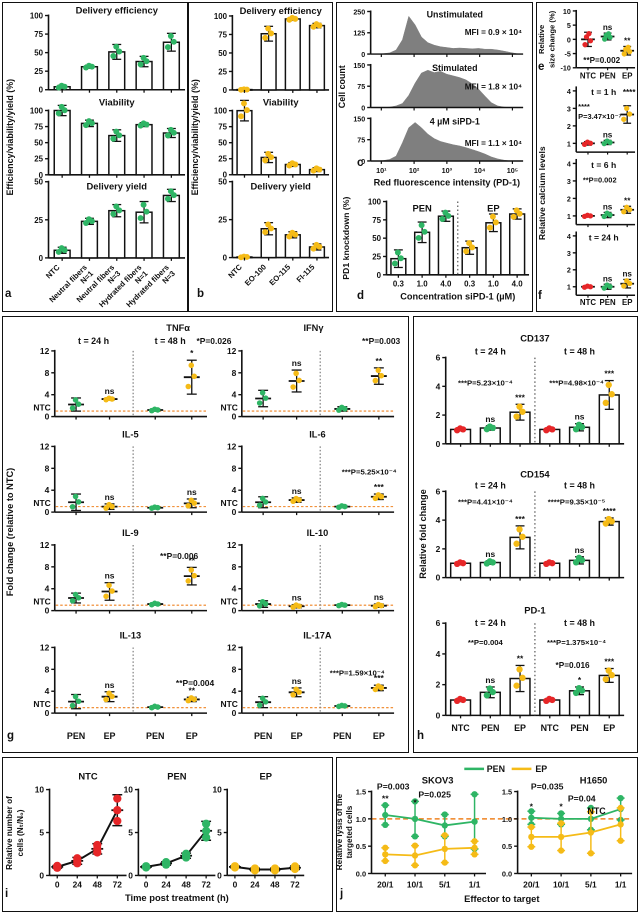 The image size is (640, 914). I want to click on svg-text: Delivery efficiency, so click(281, 11).